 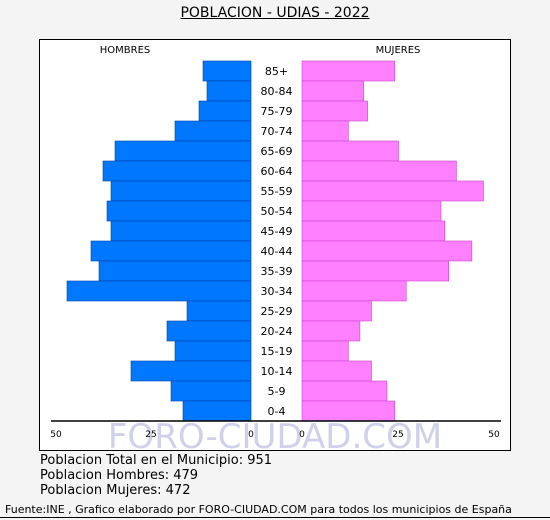 I want to click on age-label-85+: 85+, so click(x=276, y=71).